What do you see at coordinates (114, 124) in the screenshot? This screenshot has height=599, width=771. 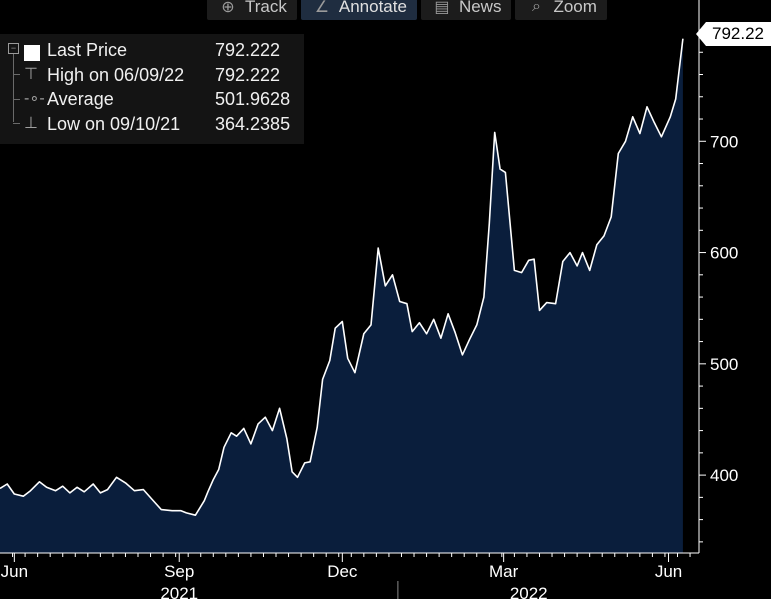 I see `legend-label: Low on 09/10/21` at bounding box center [114, 124].